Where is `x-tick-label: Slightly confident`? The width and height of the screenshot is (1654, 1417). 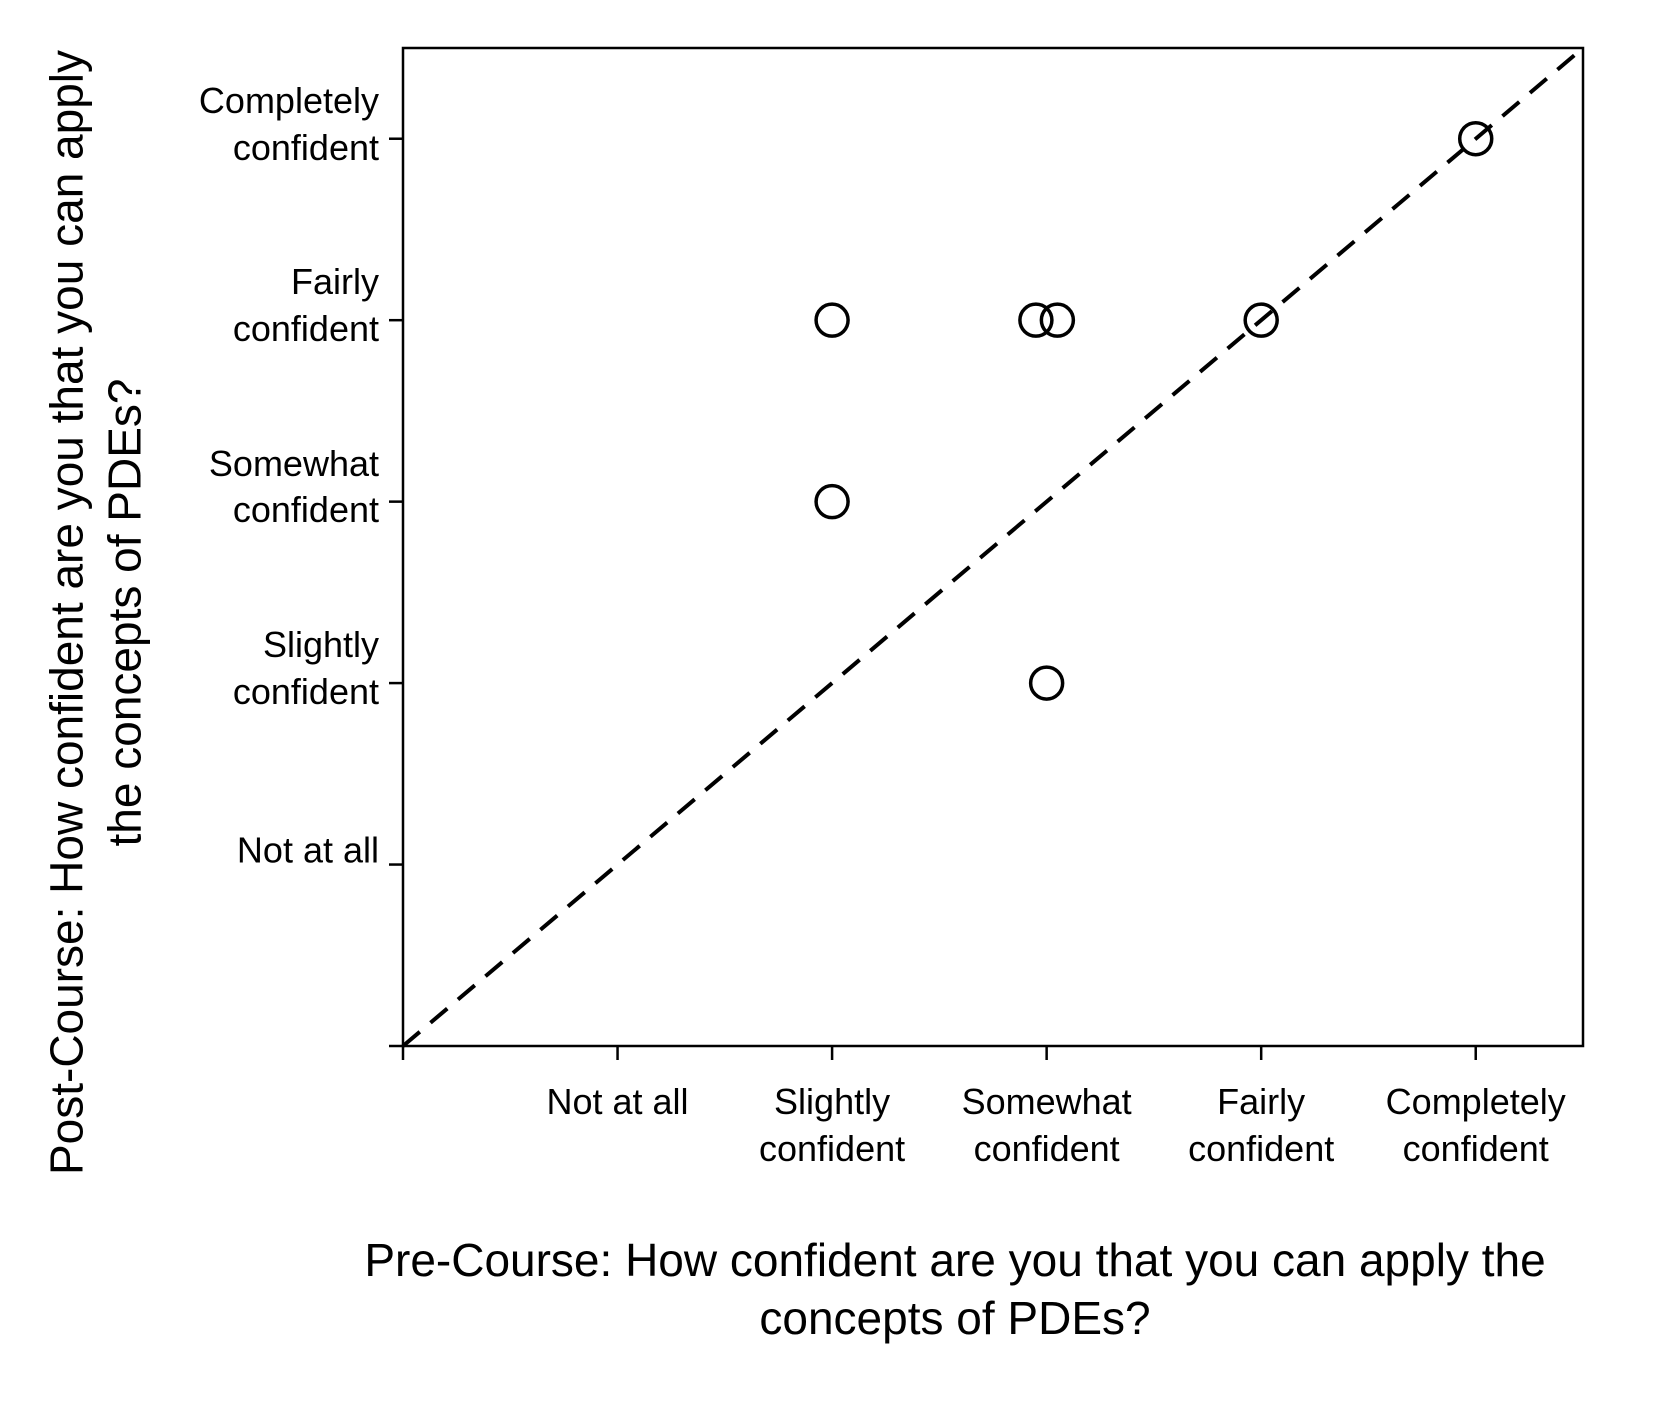 x-tick-label: Slightly confident is located at coordinates (832, 1125).